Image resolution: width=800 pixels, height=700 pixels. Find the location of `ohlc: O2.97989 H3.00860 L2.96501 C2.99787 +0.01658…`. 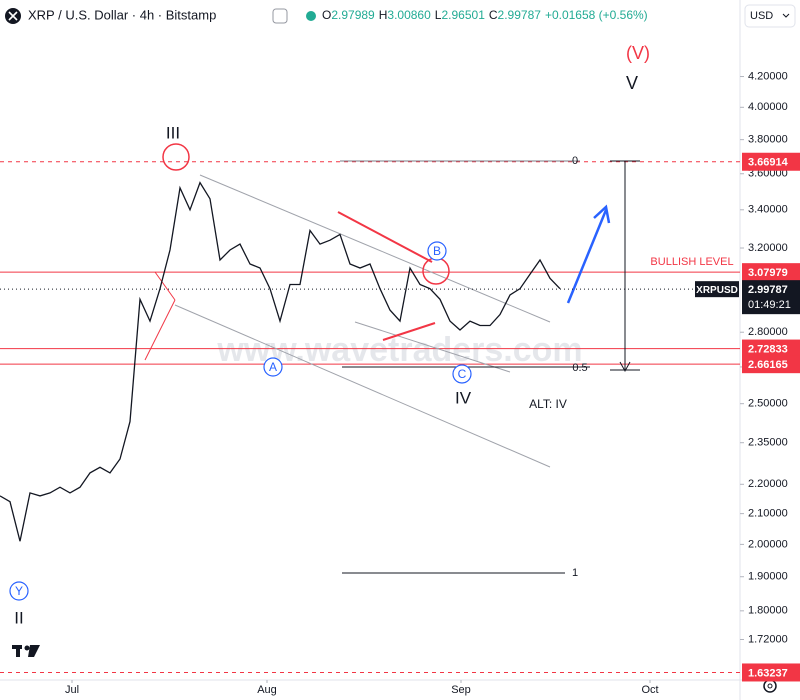

ohlc: O2.97989 H3.00860 L2.96501 C2.99787 +0.01658… is located at coordinates (485, 15).